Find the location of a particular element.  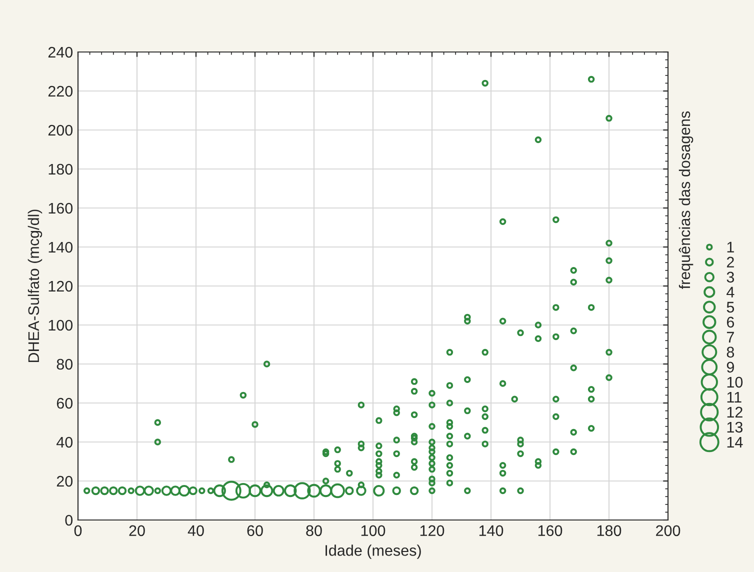

x-tick-label: 0 is located at coordinates (78, 530).